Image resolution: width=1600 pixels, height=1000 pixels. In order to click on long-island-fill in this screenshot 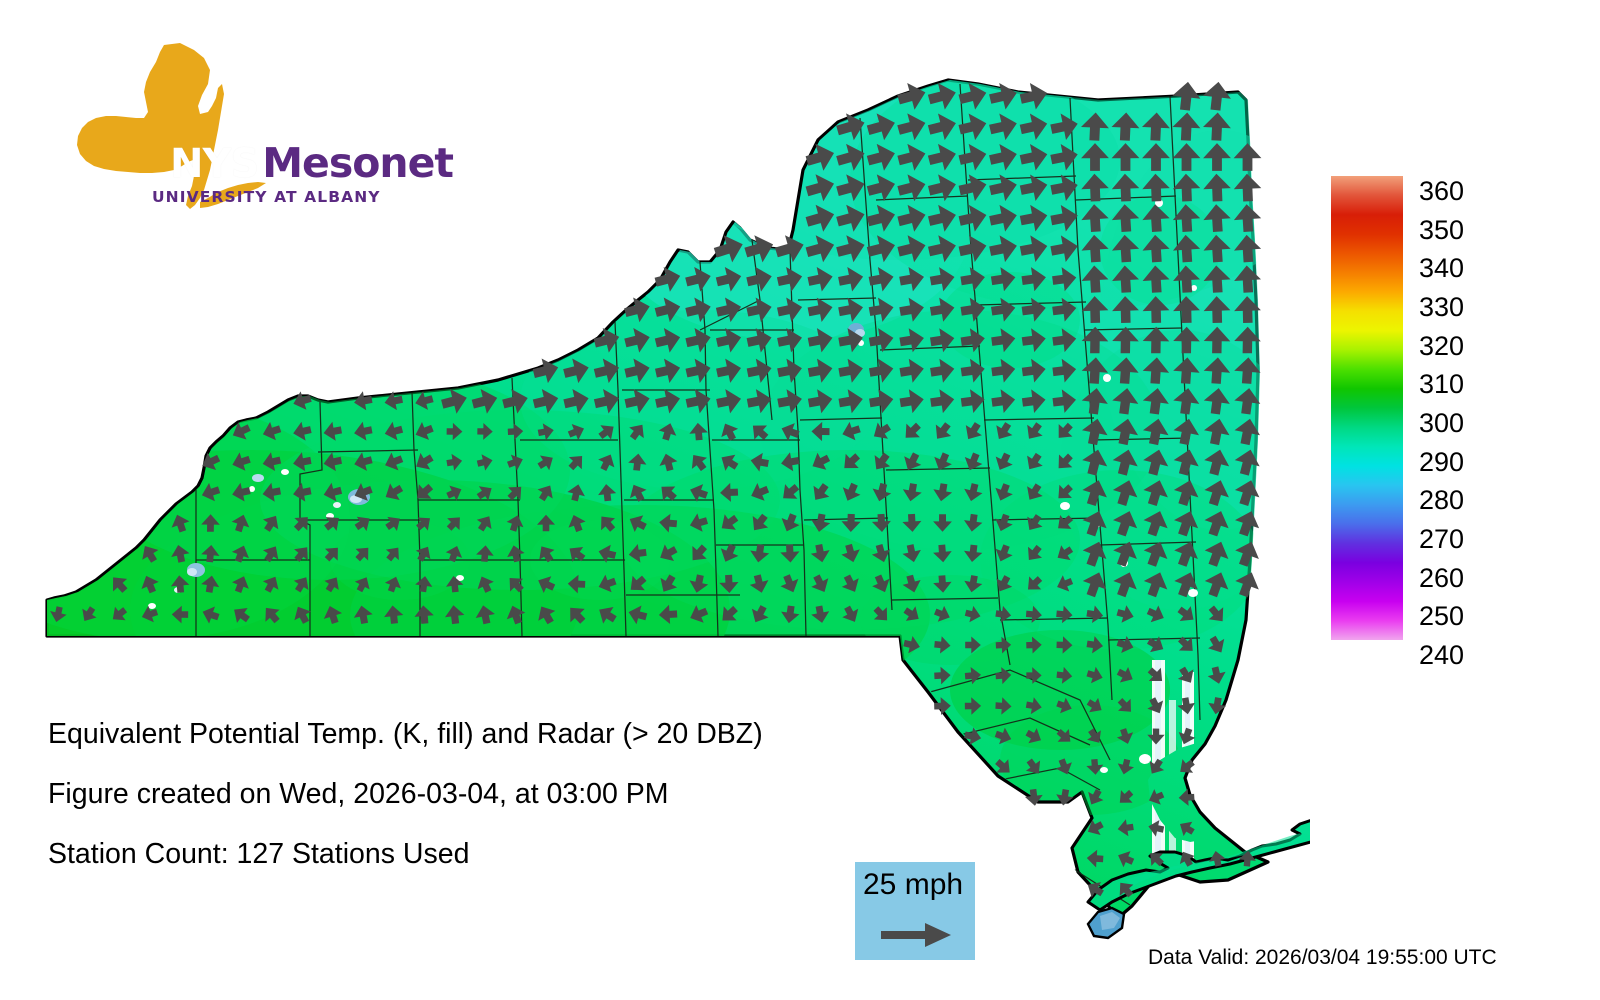, I will do `click(1198, 865)`.